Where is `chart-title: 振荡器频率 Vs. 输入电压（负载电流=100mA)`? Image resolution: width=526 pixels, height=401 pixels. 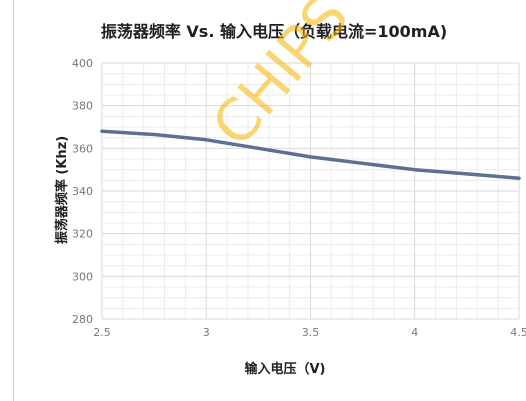 chart-title: 振荡器频率 Vs. 输入电压（负载电流=100mA) is located at coordinates (274, 31).